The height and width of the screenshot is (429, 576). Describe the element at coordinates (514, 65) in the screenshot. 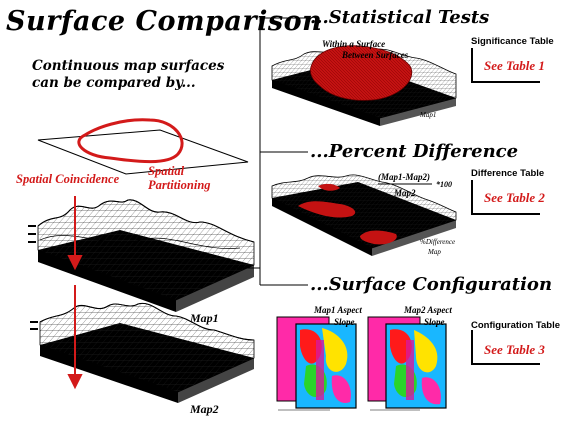

I see `see-table-1-link: See Table 1` at that location.